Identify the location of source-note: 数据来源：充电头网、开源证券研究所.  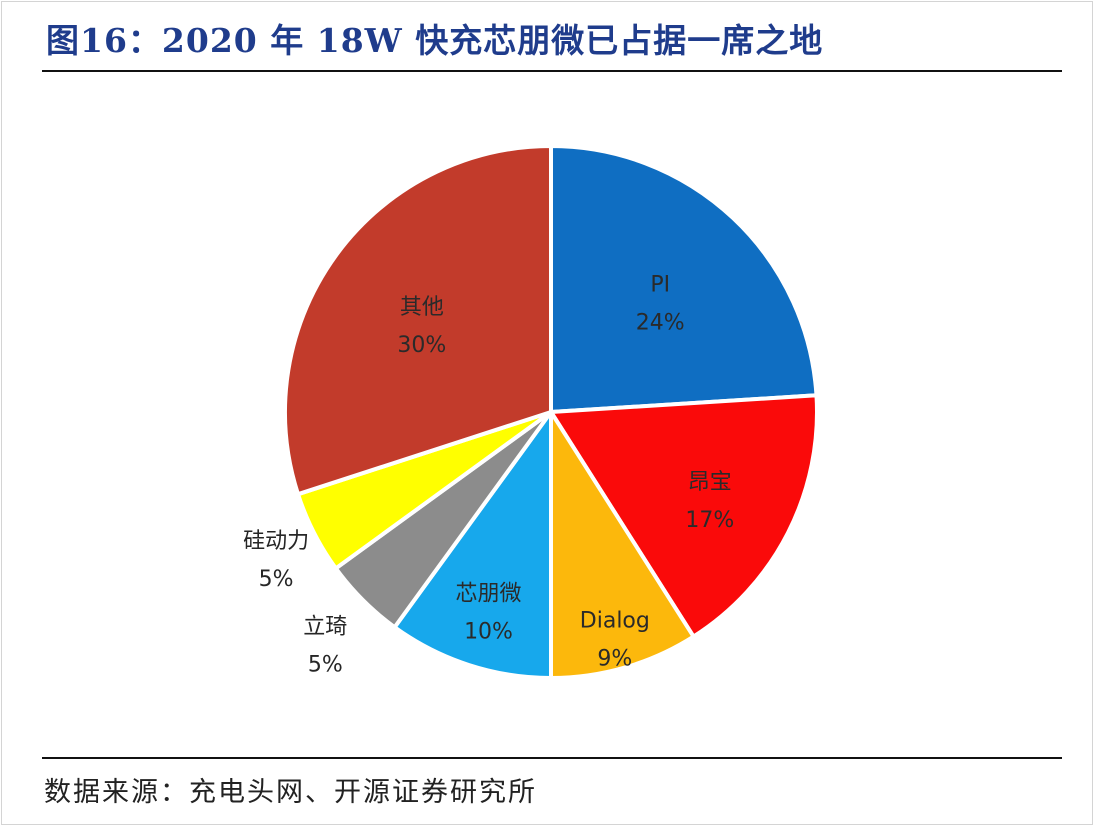
(290, 792).